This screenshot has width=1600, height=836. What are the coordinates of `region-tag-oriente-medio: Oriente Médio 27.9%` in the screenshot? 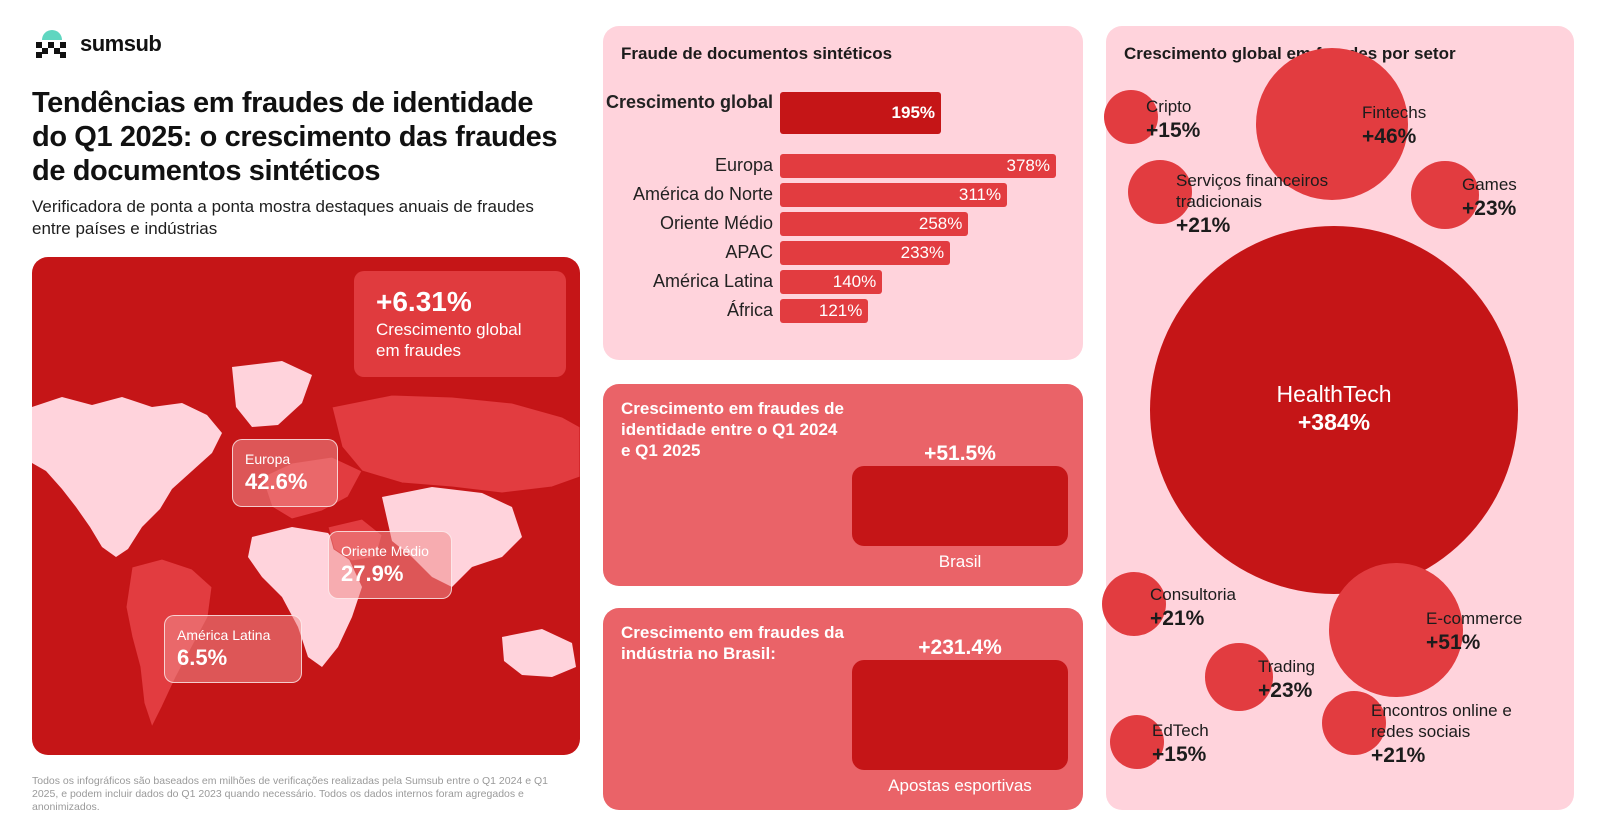 It's located at (390, 565).